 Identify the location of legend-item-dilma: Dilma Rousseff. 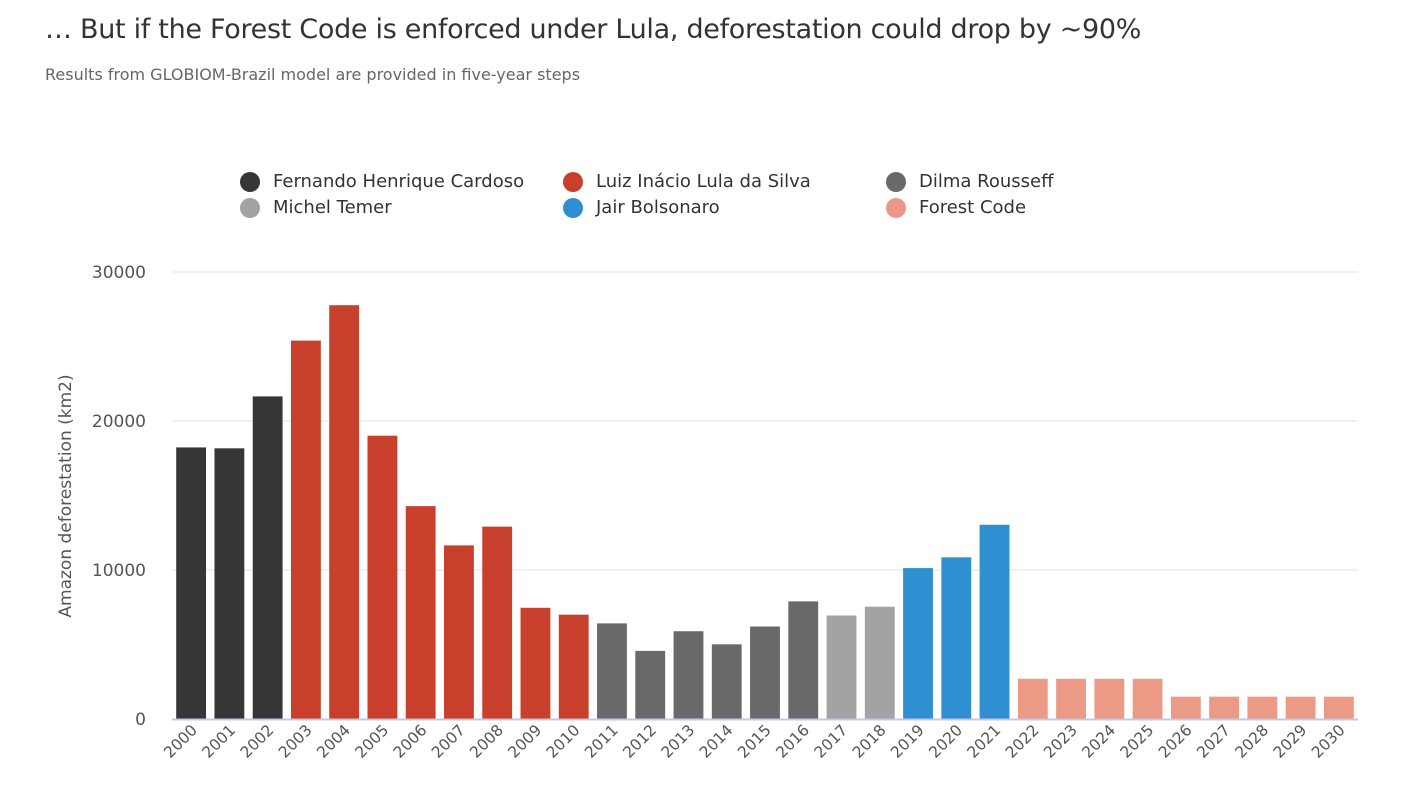
(970, 181).